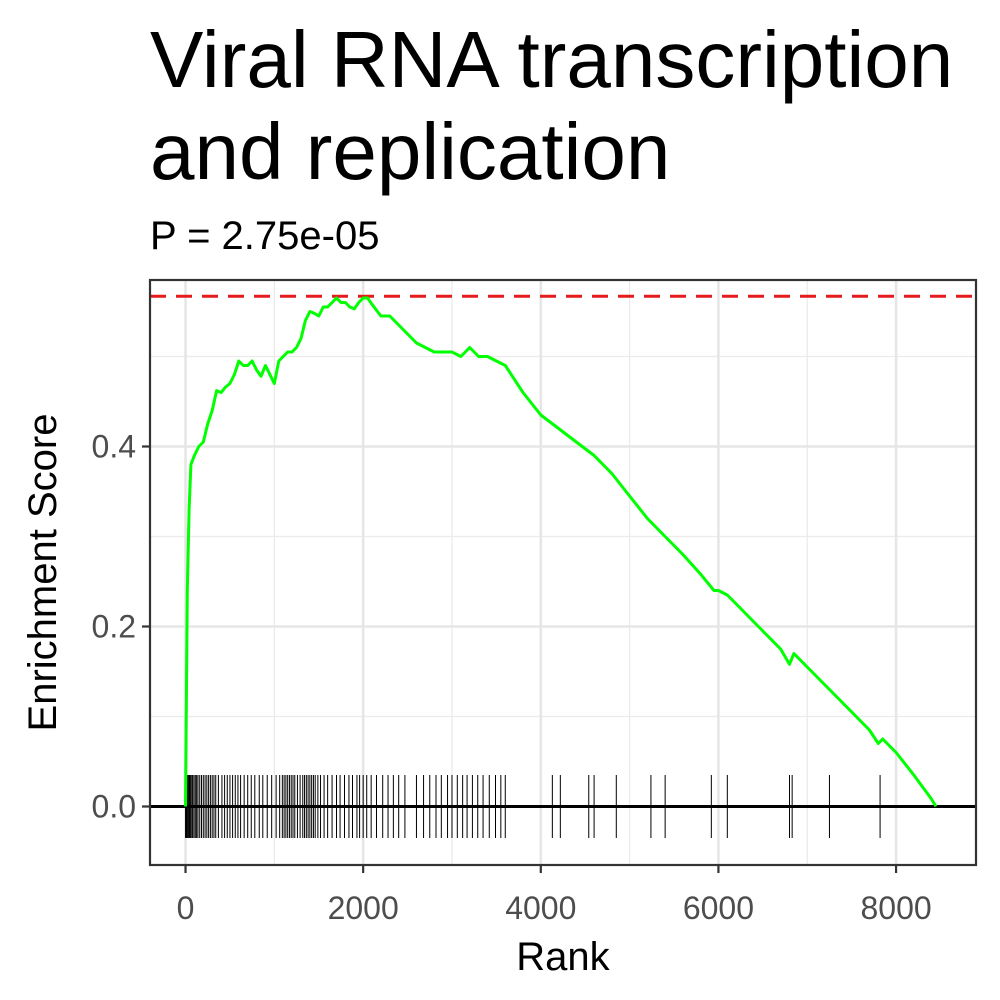  I want to click on x-tick-label: 6000, so click(718, 908).